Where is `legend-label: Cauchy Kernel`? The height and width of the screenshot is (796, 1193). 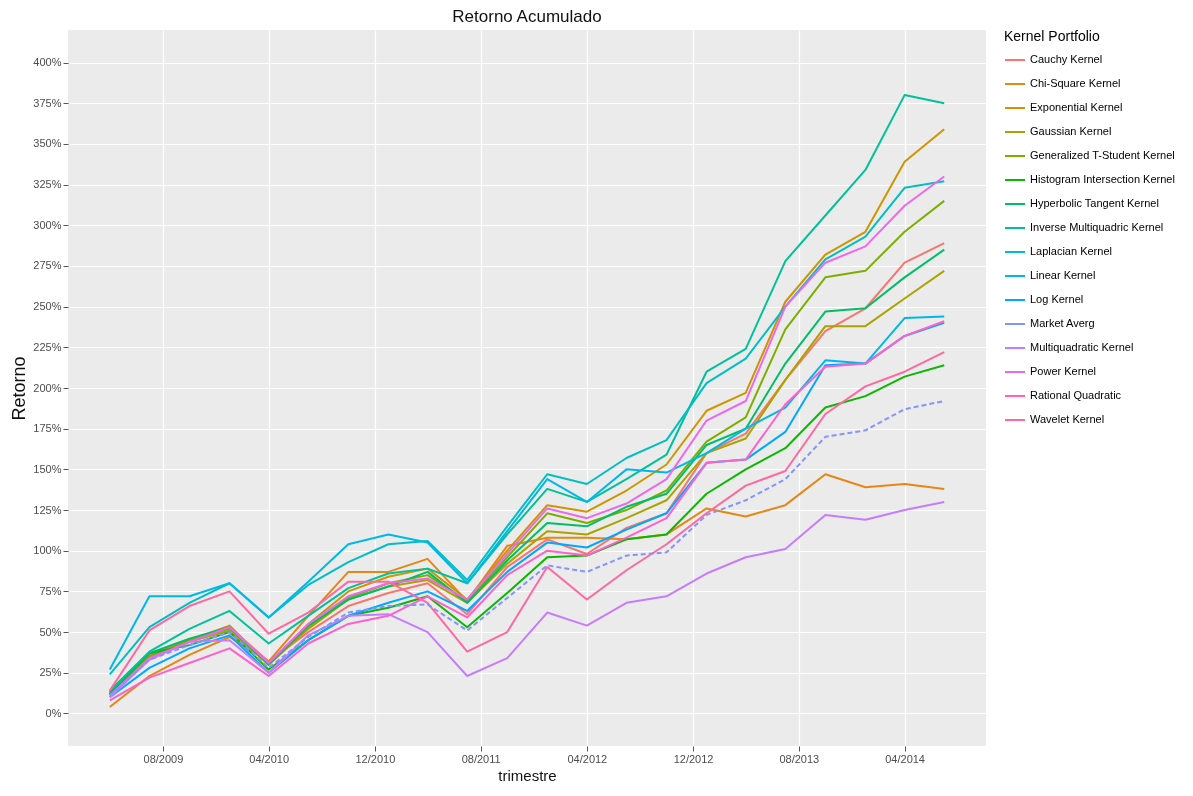 legend-label: Cauchy Kernel is located at coordinates (1066, 59).